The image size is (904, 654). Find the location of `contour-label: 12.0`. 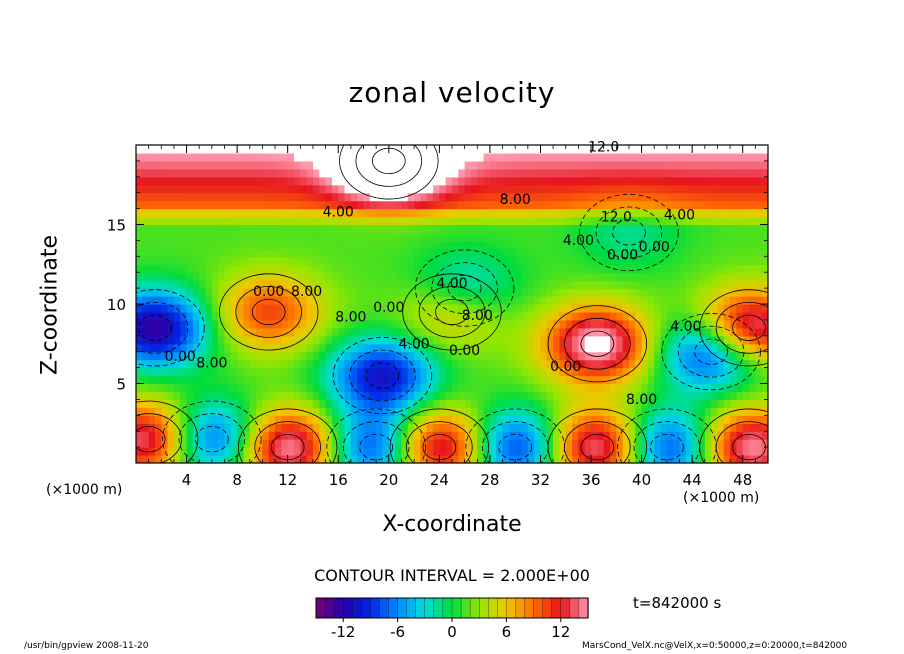

contour-label: 12.0 is located at coordinates (616, 217).